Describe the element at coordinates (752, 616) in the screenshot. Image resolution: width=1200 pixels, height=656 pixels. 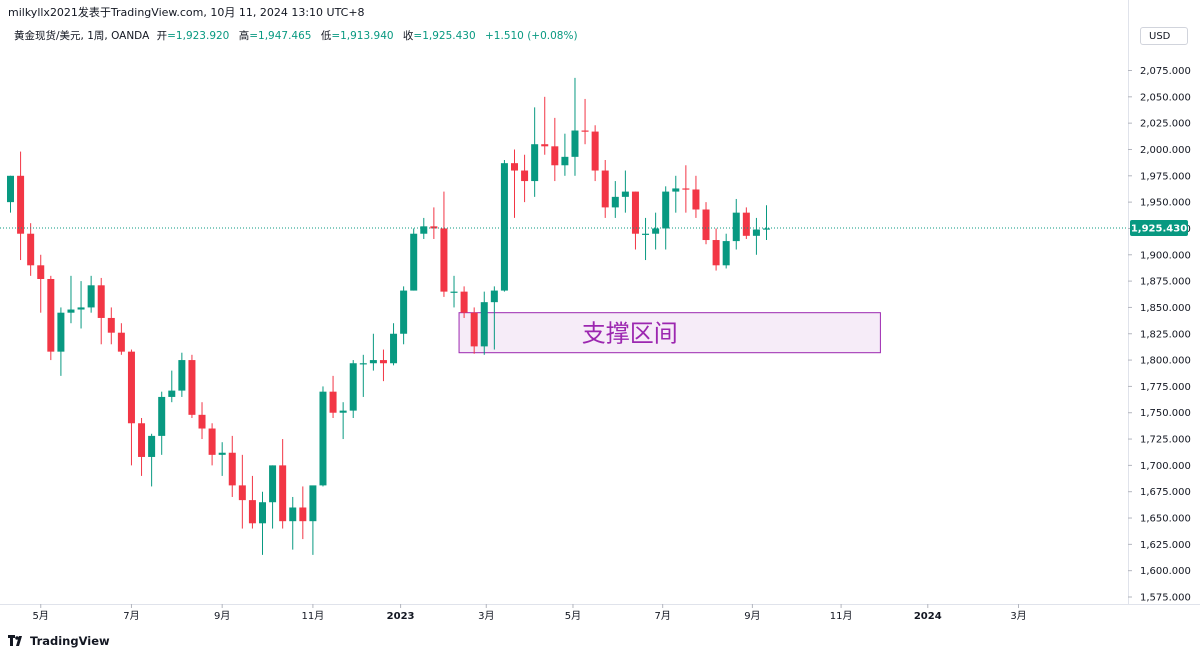
I see `x-tick-label: 9月` at that location.